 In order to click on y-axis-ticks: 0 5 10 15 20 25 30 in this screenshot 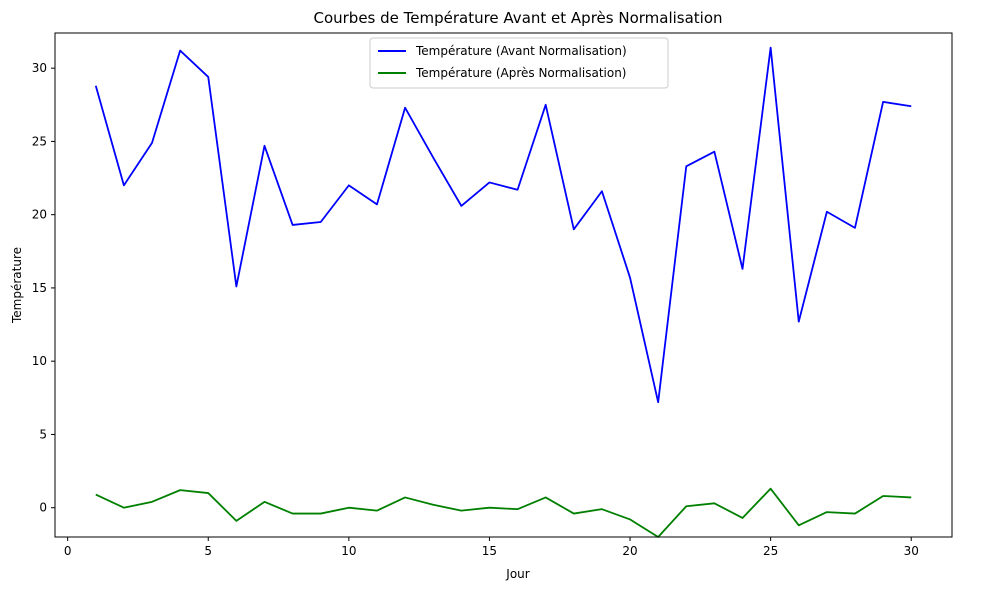, I will do `click(43, 288)`.